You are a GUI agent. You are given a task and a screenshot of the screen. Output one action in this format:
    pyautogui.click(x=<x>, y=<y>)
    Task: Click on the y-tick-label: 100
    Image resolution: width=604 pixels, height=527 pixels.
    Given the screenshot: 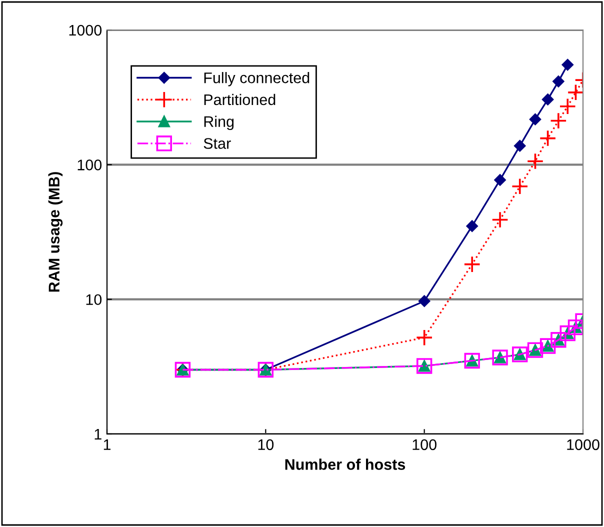 What is the action you would take?
    pyautogui.click(x=90, y=165)
    